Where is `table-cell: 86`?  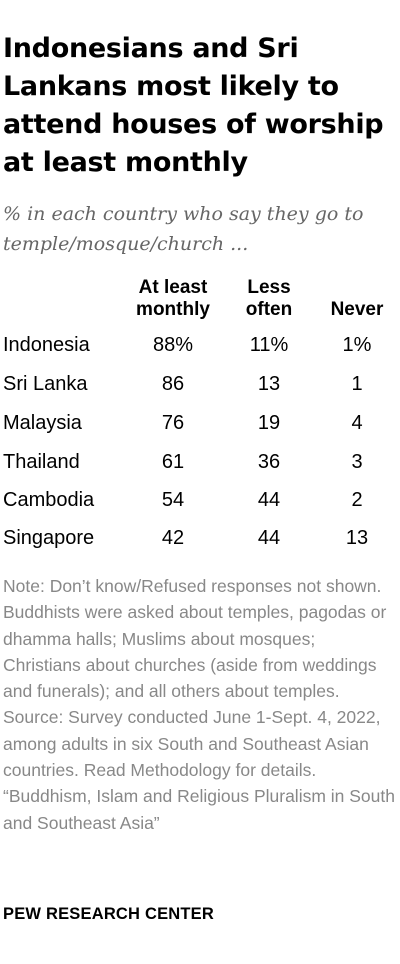
table-cell: 86 is located at coordinates (173, 384).